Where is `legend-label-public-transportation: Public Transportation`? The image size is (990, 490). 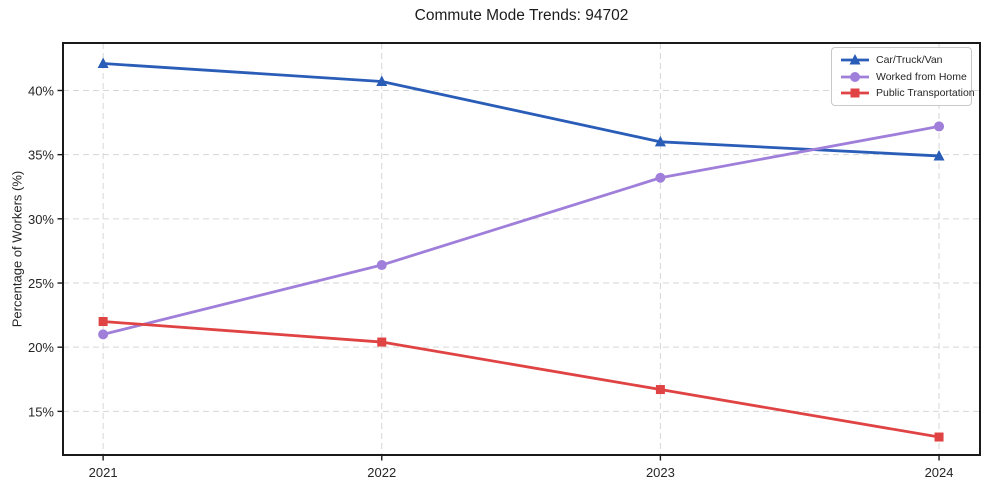 legend-label-public-transportation: Public Transportation is located at coordinates (925, 93).